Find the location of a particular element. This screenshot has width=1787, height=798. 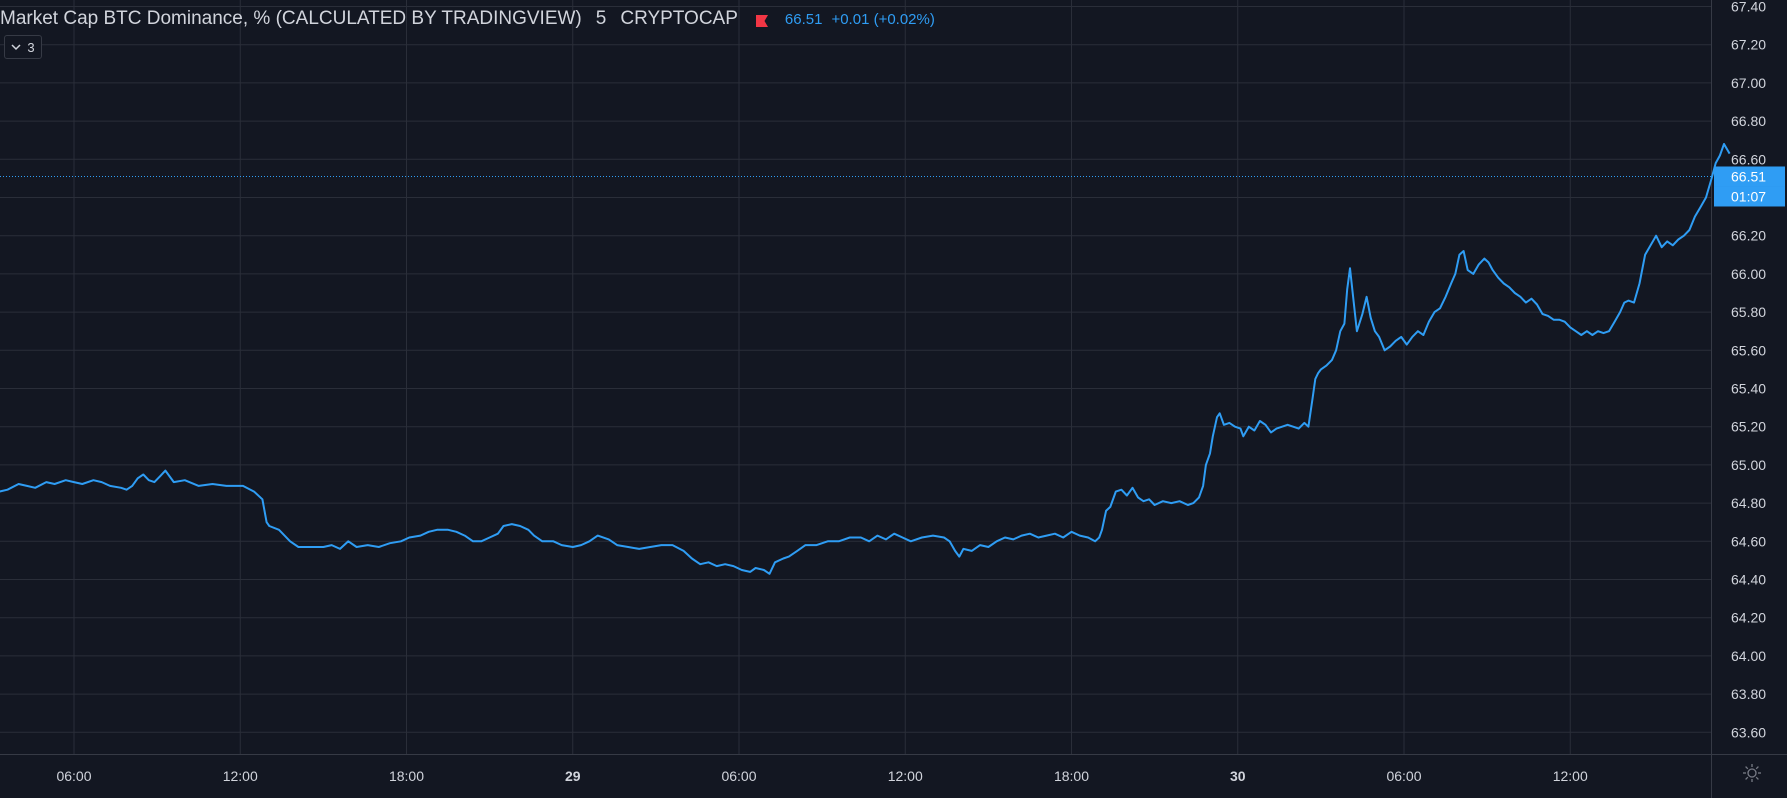

y-tick-label: 63.60 is located at coordinates (1748, 732).